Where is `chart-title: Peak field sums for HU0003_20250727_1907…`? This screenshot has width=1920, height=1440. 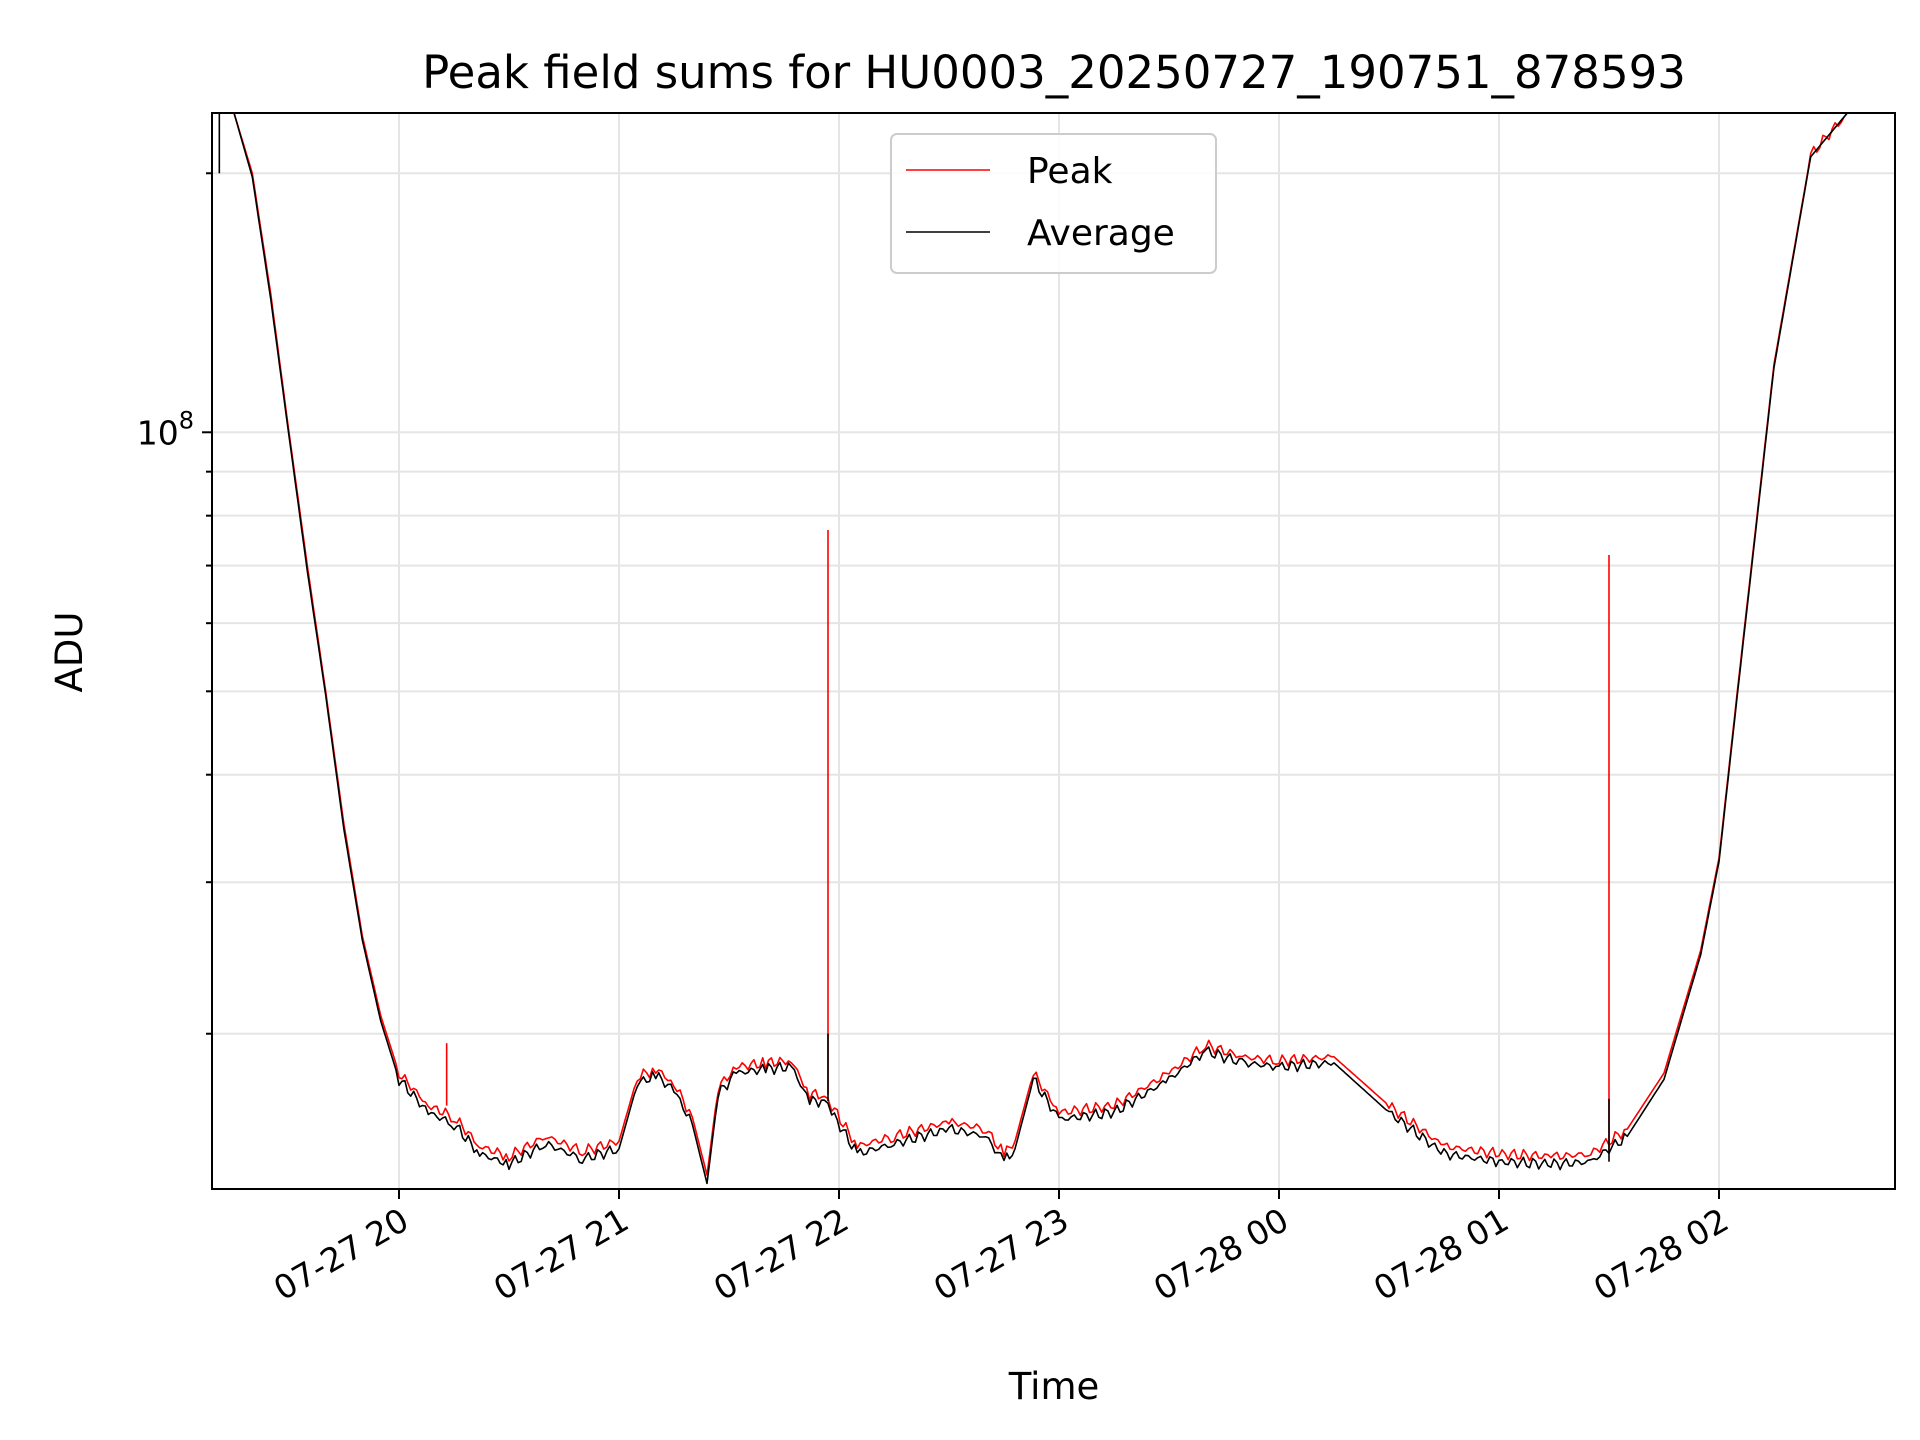
chart-title: Peak field sums for HU0003_20250727_1907… is located at coordinates (1054, 72).